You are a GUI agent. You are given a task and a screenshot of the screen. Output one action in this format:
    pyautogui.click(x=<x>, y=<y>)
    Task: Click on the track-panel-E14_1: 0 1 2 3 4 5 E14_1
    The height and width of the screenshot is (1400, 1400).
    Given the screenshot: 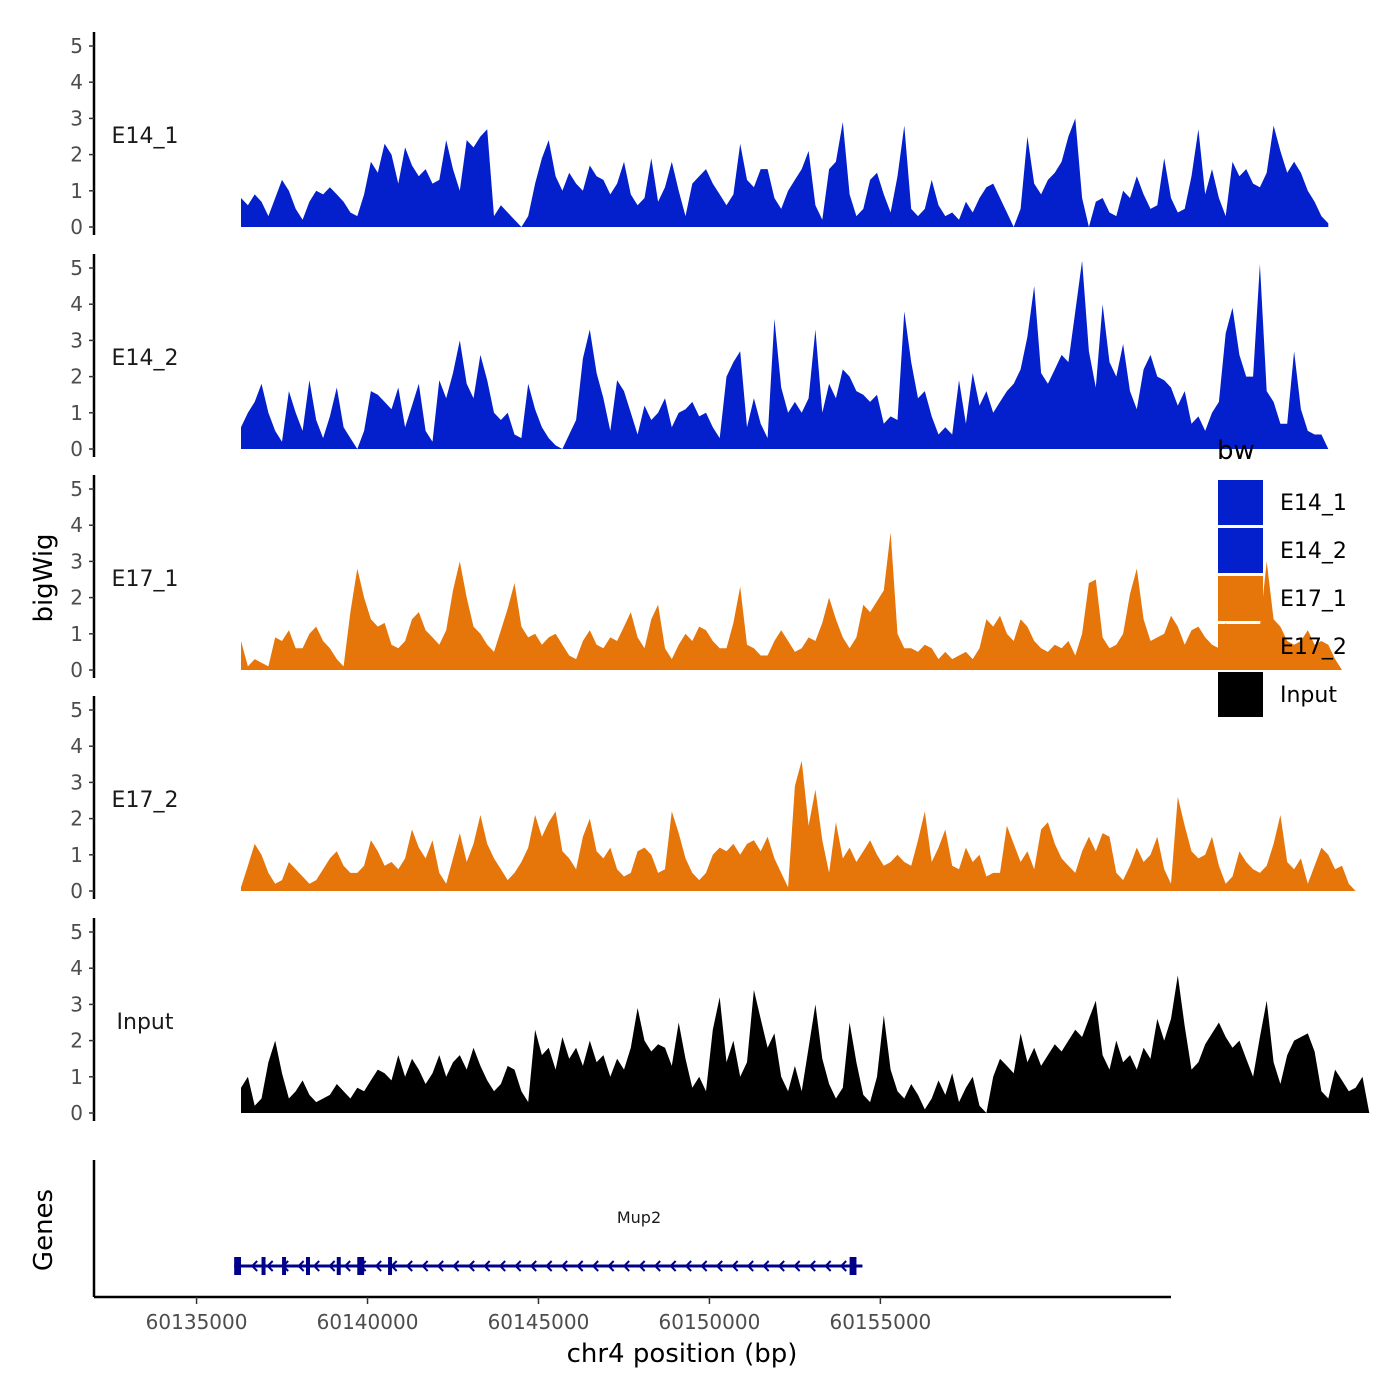 What is the action you would take?
    pyautogui.click(x=699, y=135)
    